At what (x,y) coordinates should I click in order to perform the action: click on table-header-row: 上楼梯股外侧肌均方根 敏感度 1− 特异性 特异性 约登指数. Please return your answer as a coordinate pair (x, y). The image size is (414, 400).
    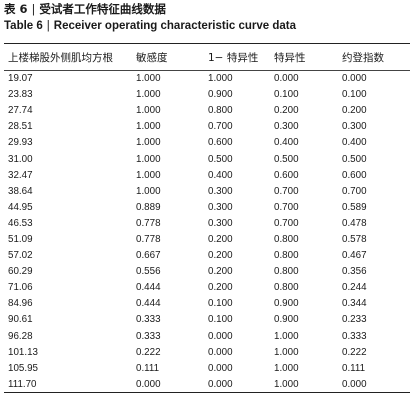
    Looking at the image, I should click on (207, 57).